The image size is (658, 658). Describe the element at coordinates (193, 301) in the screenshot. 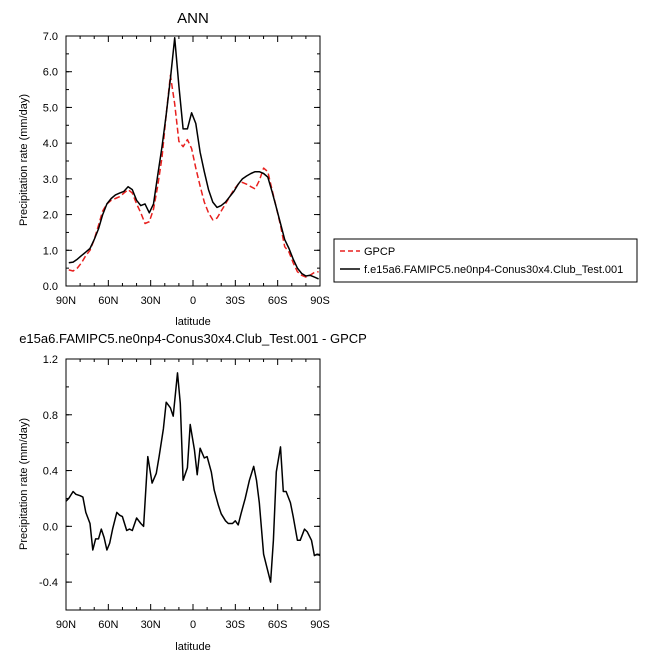

I see `top-x-tick-label: 0` at that location.